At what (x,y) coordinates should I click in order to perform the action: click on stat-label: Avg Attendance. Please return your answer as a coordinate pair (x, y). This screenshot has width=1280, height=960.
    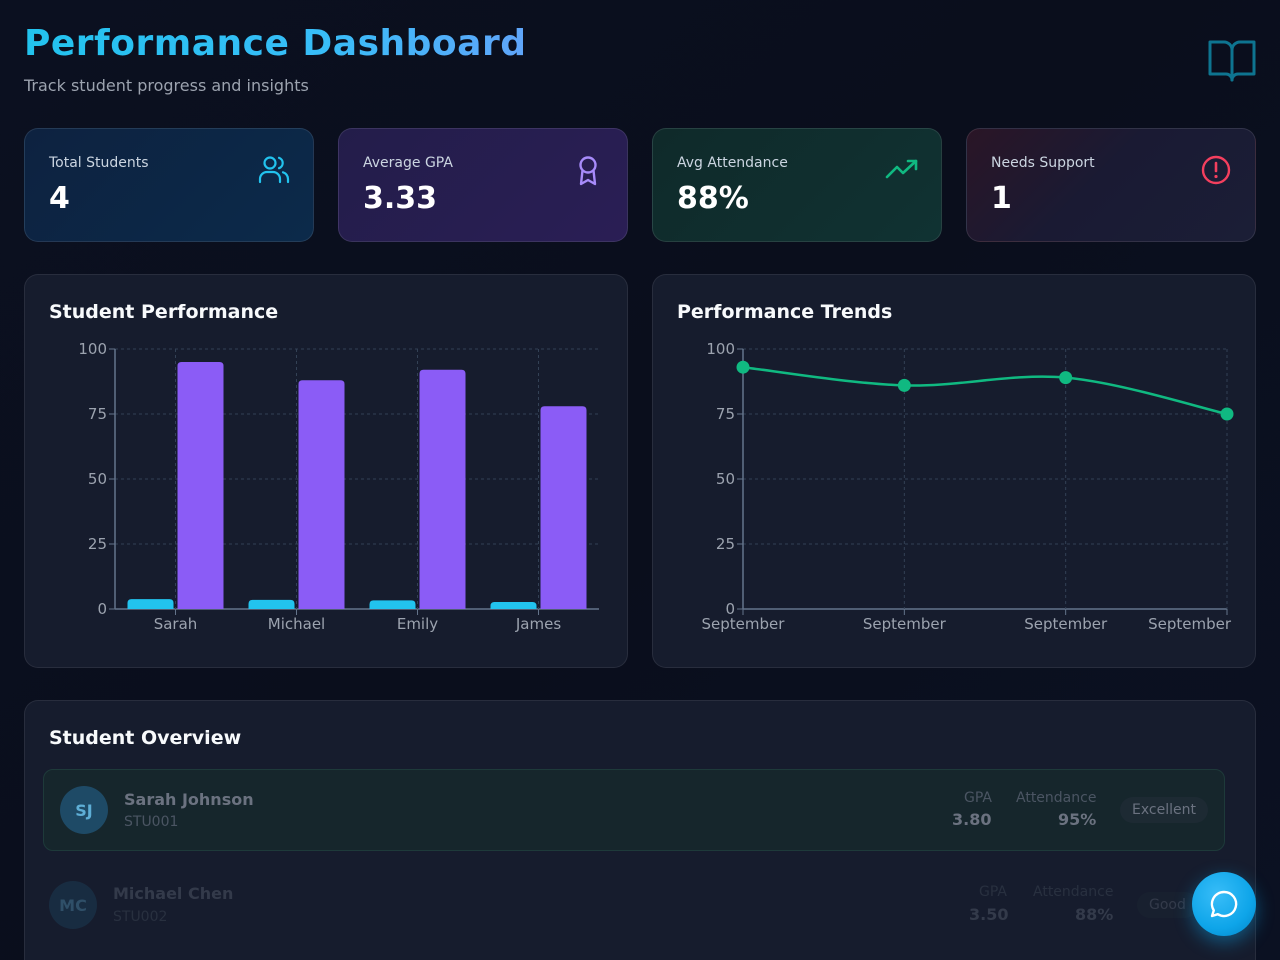
    Looking at the image, I should click on (732, 163).